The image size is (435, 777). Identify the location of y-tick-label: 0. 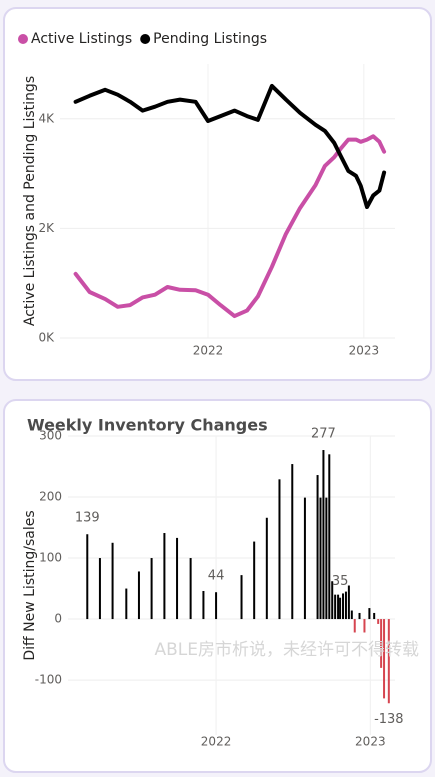
(58, 619).